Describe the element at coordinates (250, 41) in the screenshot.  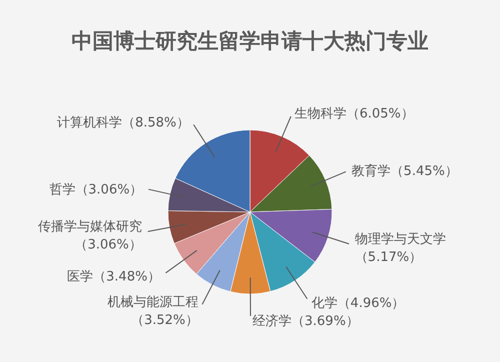
I see `chart-title: 中国博士研究生留学申请十大热门专业` at that location.